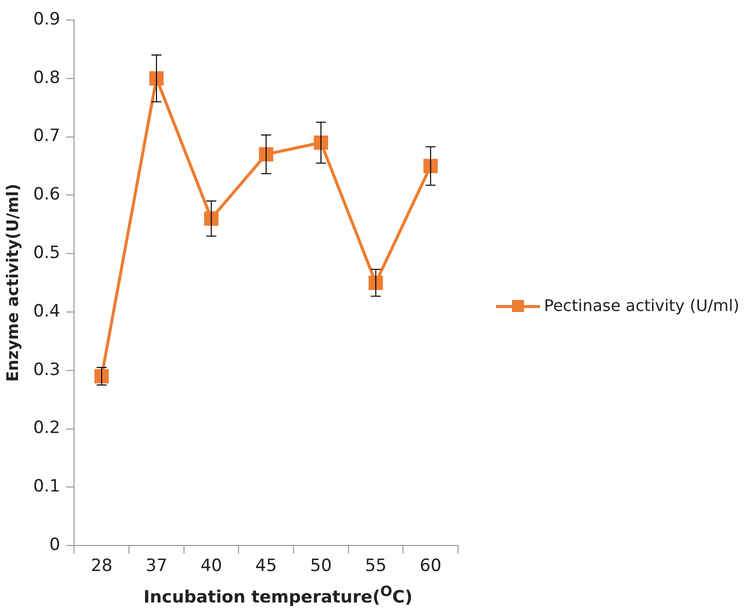 The height and width of the screenshot is (614, 745). What do you see at coordinates (54, 545) in the screenshot?
I see `y-tick-label: 0` at bounding box center [54, 545].